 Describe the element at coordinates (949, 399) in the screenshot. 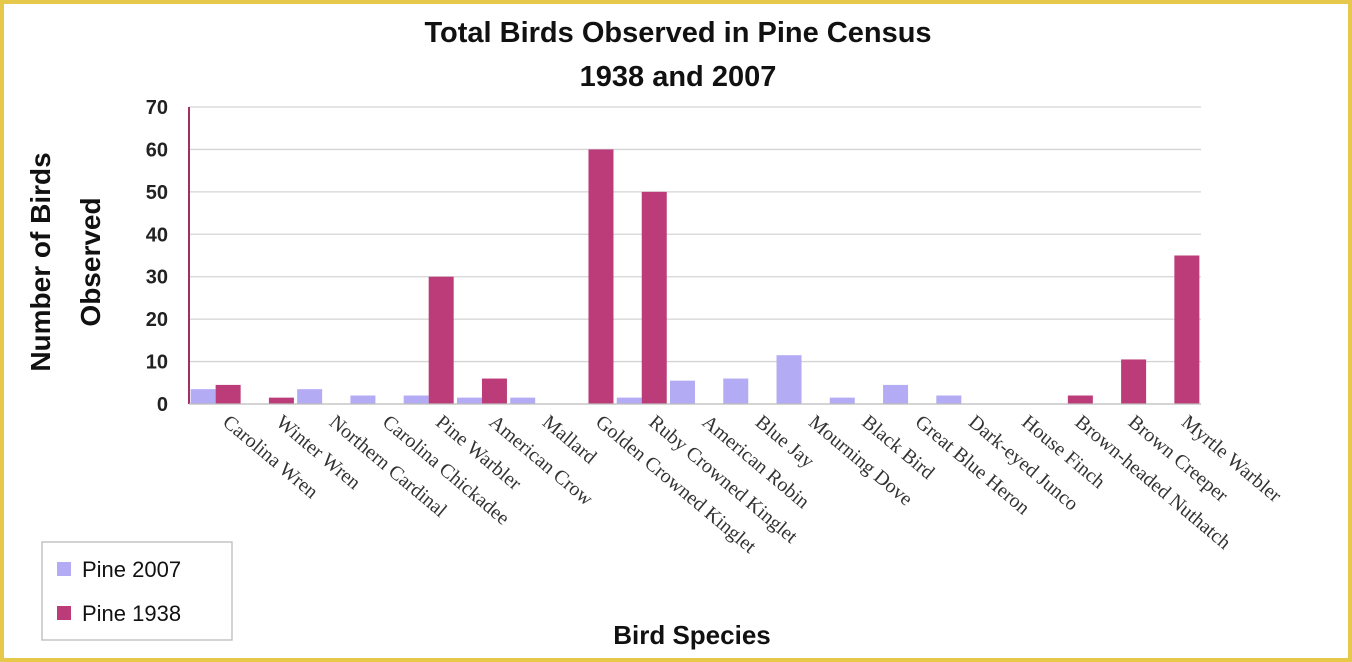

I see `bar-pine-2007-dark-eyed-junco` at that location.